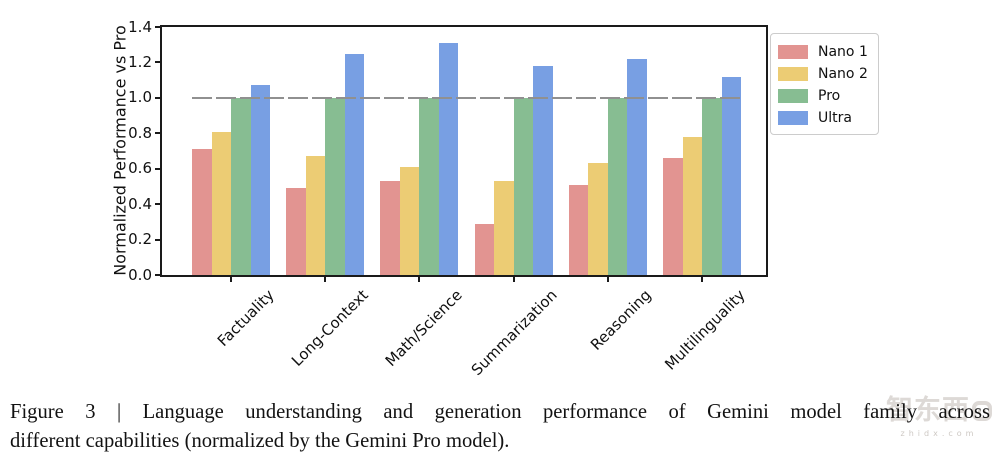  What do you see at coordinates (140, 97) in the screenshot?
I see `y-tick-label: 1.0` at bounding box center [140, 97].